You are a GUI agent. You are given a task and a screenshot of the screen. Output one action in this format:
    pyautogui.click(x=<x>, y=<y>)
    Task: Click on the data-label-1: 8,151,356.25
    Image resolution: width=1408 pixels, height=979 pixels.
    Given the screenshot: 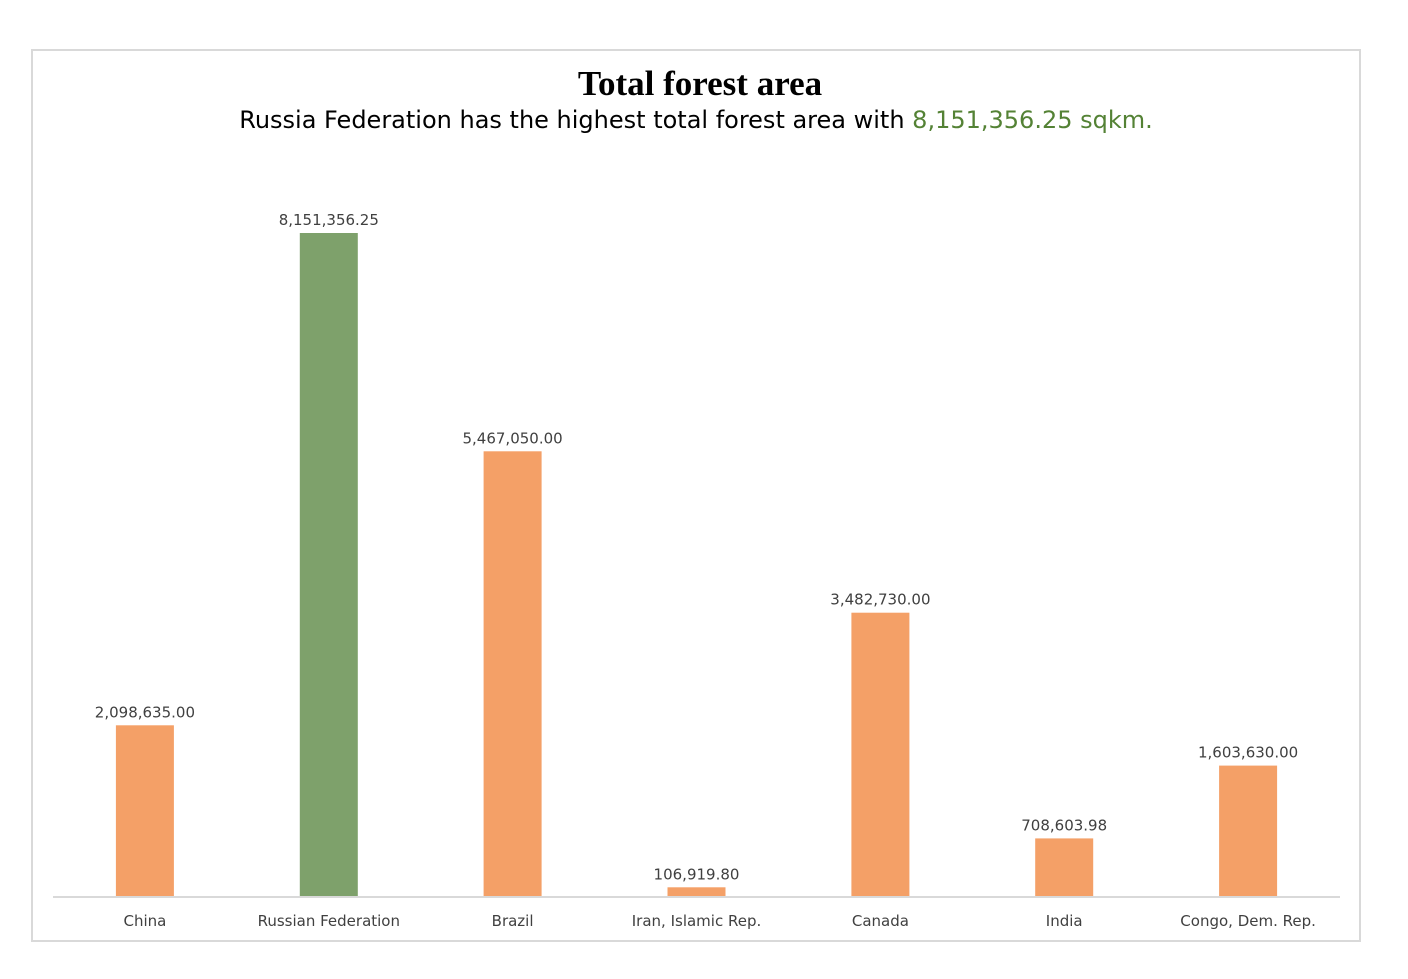 What is the action you would take?
    pyautogui.click(x=329, y=220)
    